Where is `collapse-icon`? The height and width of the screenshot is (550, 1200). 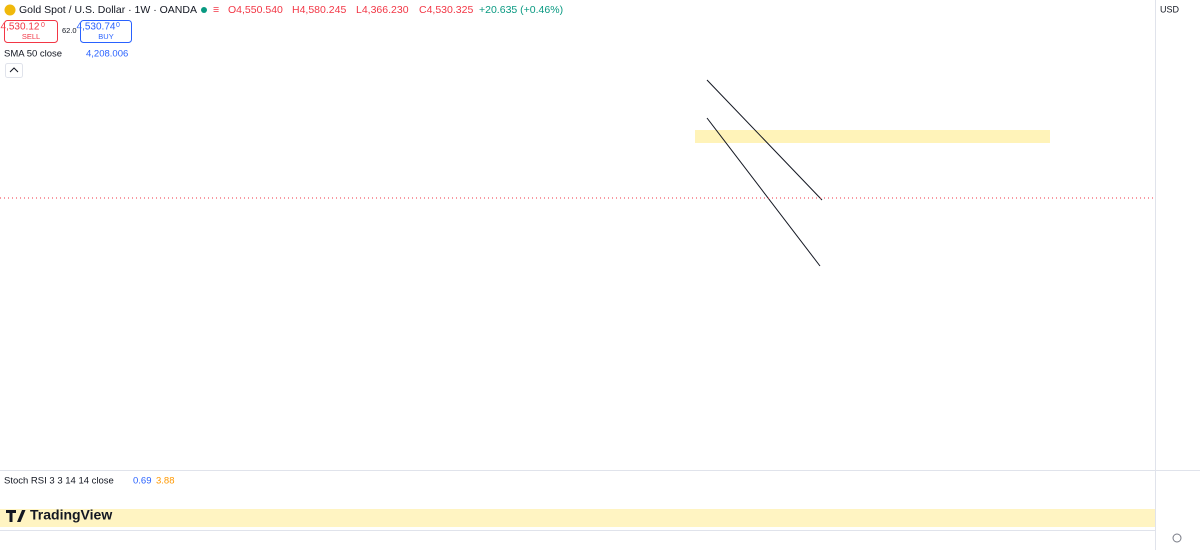
collapse-icon is located at coordinates (14, 70).